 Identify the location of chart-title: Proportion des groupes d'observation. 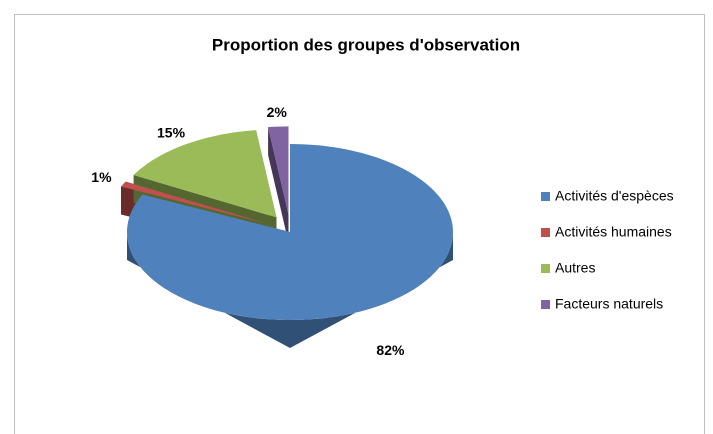
(366, 44).